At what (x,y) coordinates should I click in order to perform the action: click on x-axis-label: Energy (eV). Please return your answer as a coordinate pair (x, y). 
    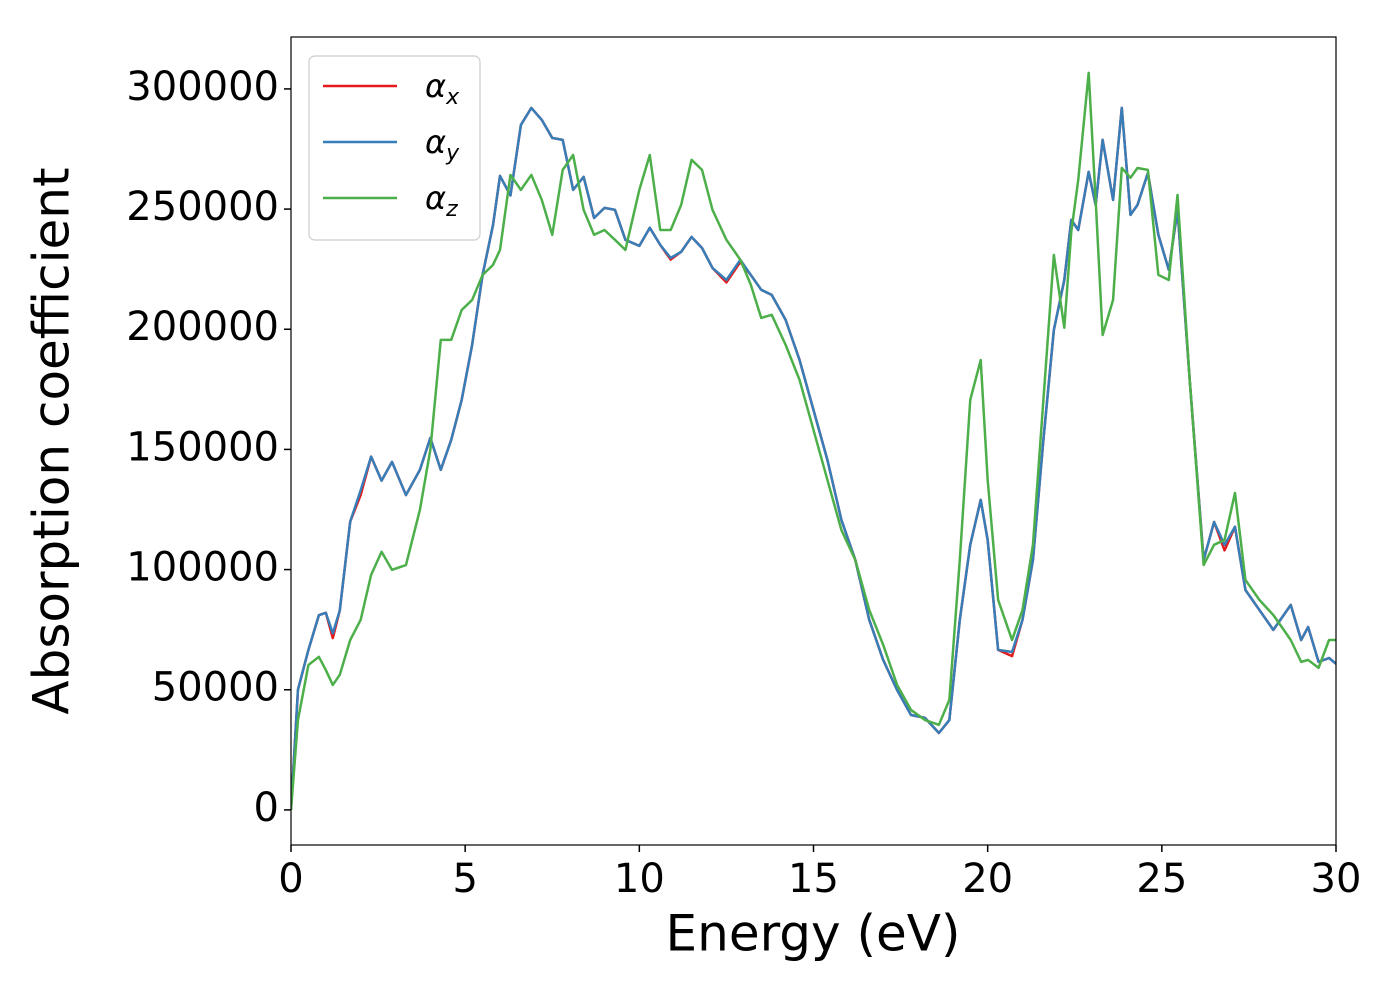
    Looking at the image, I should click on (813, 934).